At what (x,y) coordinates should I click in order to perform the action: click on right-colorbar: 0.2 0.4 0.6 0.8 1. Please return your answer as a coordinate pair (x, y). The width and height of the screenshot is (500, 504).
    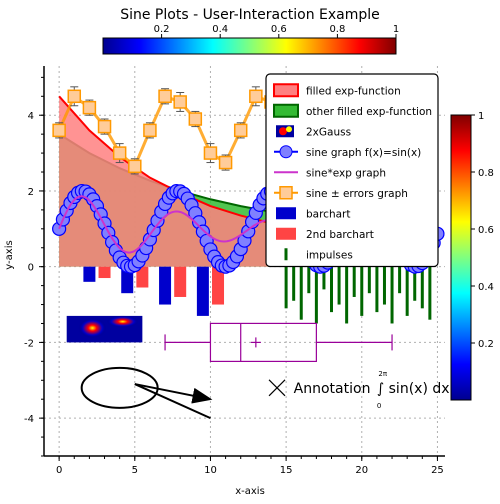
    Looking at the image, I should click on (472, 256).